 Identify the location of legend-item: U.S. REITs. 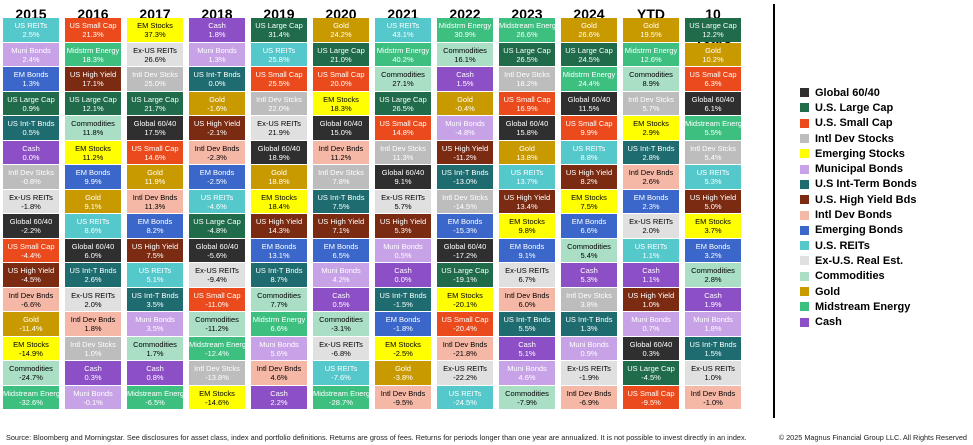
(885, 245).